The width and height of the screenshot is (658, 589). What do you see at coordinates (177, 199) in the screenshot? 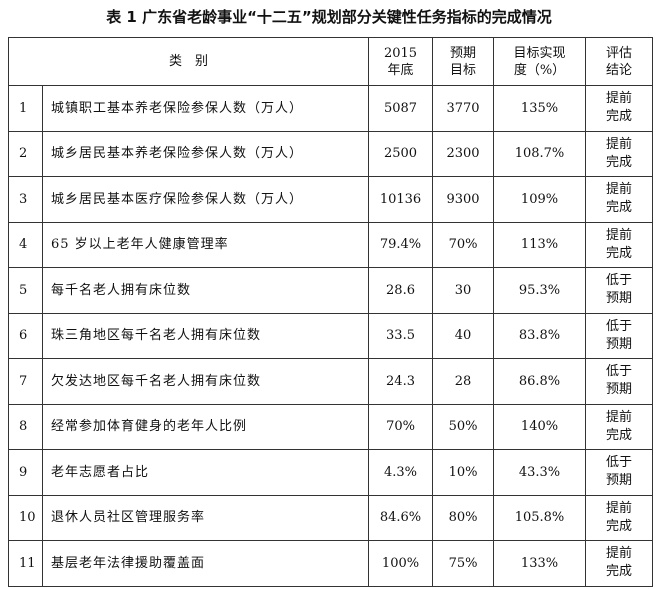
I see `cell-text: 城乡居民基本医疗保险参保人数（万人）` at bounding box center [177, 199].